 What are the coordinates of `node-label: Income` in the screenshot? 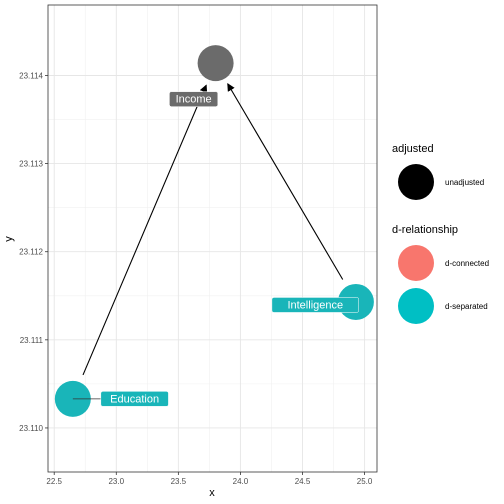 It's located at (194, 100).